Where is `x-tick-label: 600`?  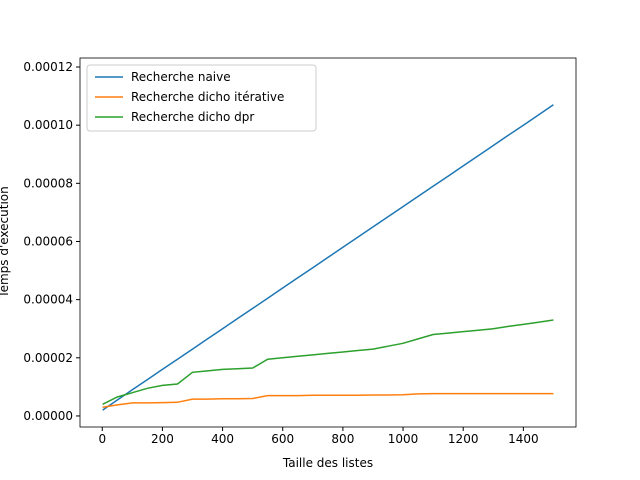
x-tick-label: 600 is located at coordinates (282, 439).